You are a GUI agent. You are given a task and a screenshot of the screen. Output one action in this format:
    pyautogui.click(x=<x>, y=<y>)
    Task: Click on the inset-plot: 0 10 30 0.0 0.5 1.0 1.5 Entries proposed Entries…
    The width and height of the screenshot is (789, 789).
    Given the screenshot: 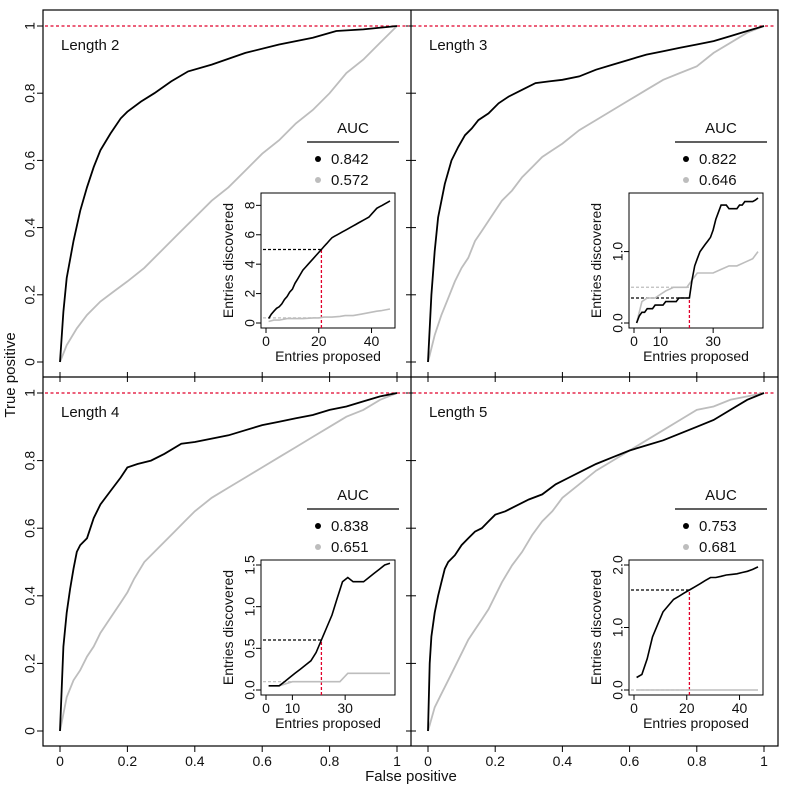 What is the action you would take?
    pyautogui.click(x=308, y=643)
    